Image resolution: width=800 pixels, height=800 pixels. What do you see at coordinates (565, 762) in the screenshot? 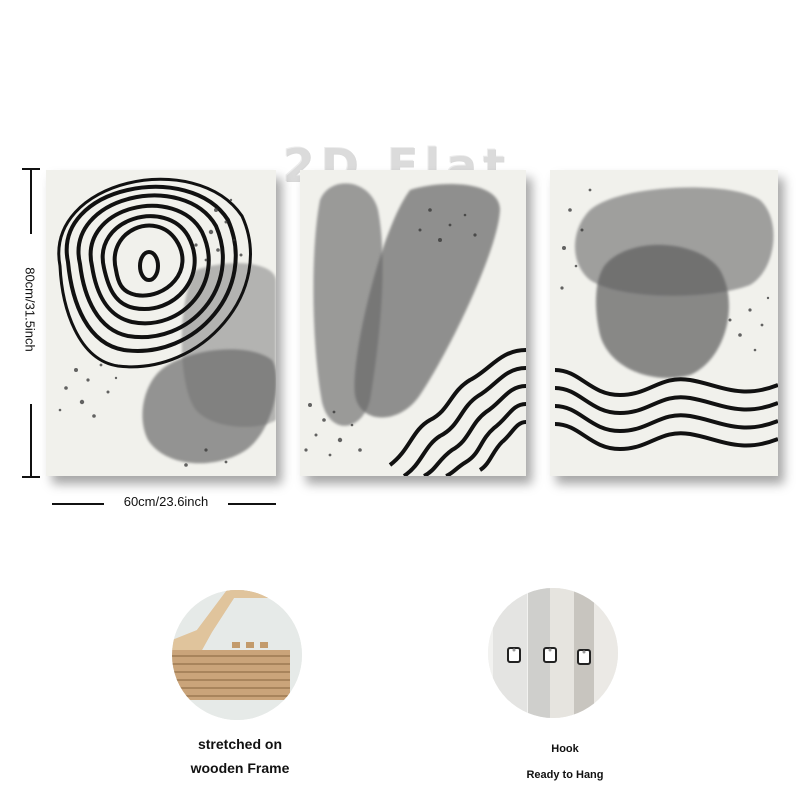
I see `hook-caption: Hook Ready to Hang` at bounding box center [565, 762].